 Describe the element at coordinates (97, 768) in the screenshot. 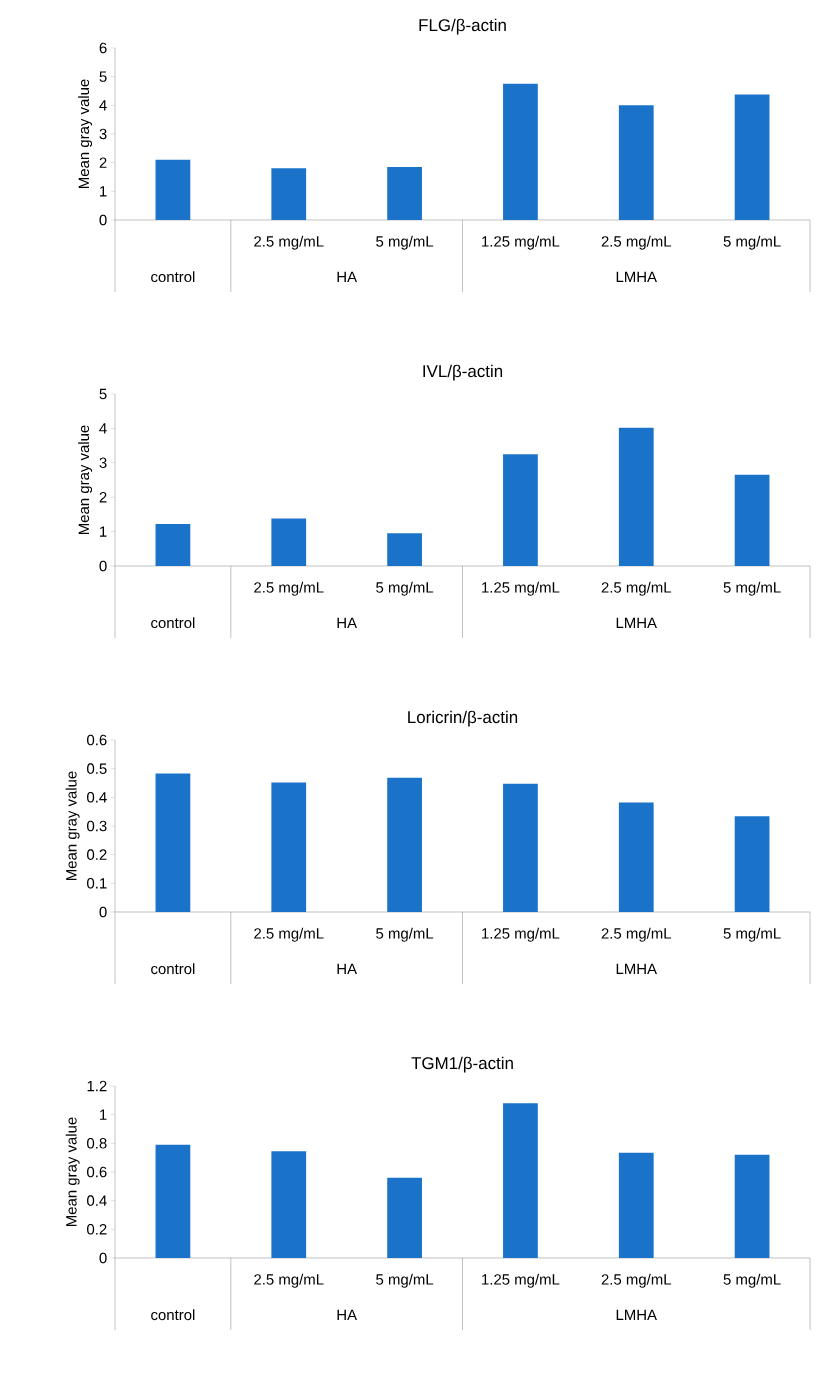

I see `y-tick-label: 0.5` at that location.